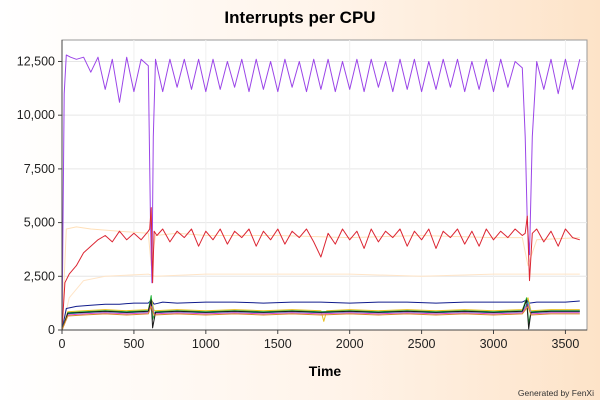 Image resolution: width=600 pixels, height=400 pixels. I want to click on y-tick-label-4: 10,000, so click(36, 115).